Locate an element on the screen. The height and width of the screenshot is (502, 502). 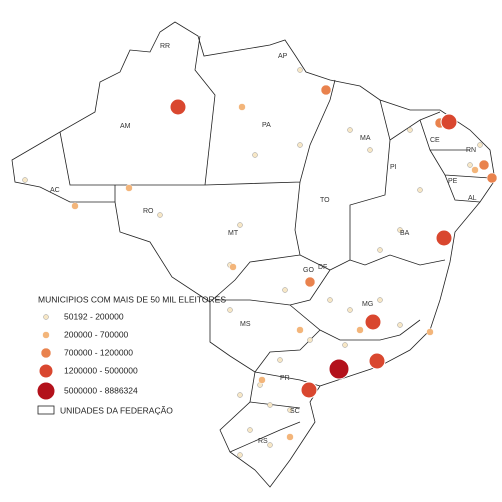
state-label: RO is located at coordinates (148, 211).